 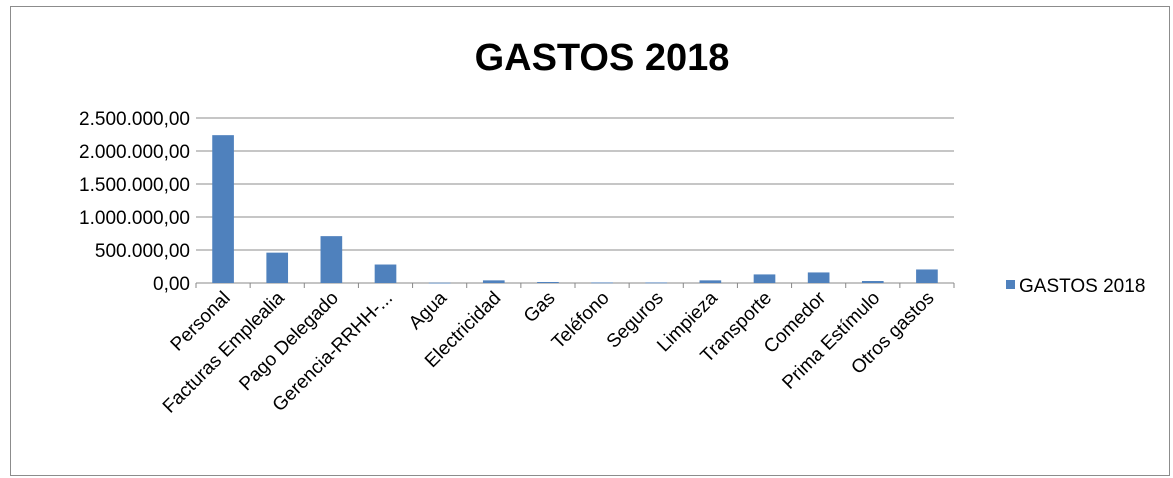 What do you see at coordinates (142, 251) in the screenshot?
I see `y-tick-label: 500.000,00` at bounding box center [142, 251].